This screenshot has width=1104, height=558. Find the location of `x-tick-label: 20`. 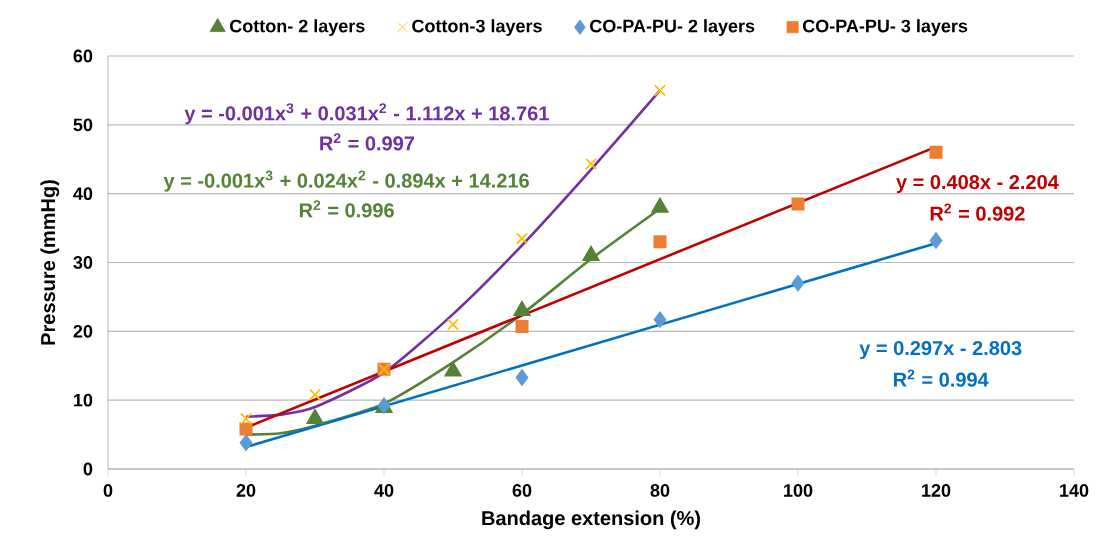

x-tick-label: 20 is located at coordinates (246, 490).